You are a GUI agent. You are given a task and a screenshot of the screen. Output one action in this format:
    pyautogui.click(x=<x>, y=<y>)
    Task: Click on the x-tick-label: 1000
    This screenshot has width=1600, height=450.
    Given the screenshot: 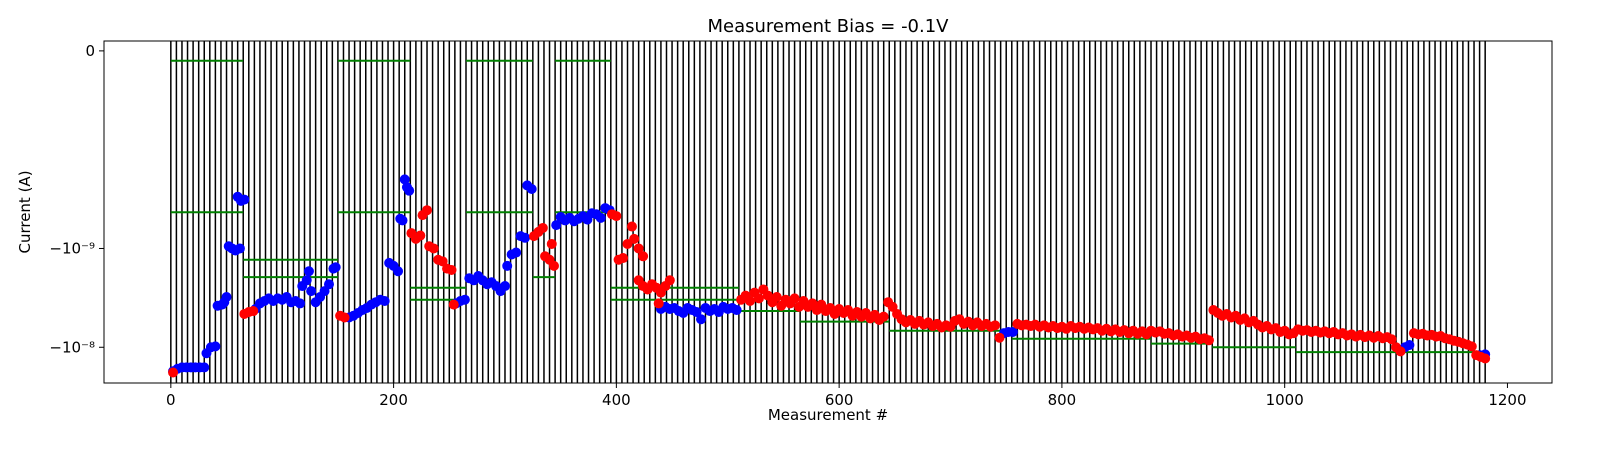 What is the action you would take?
    pyautogui.click(x=1285, y=400)
    